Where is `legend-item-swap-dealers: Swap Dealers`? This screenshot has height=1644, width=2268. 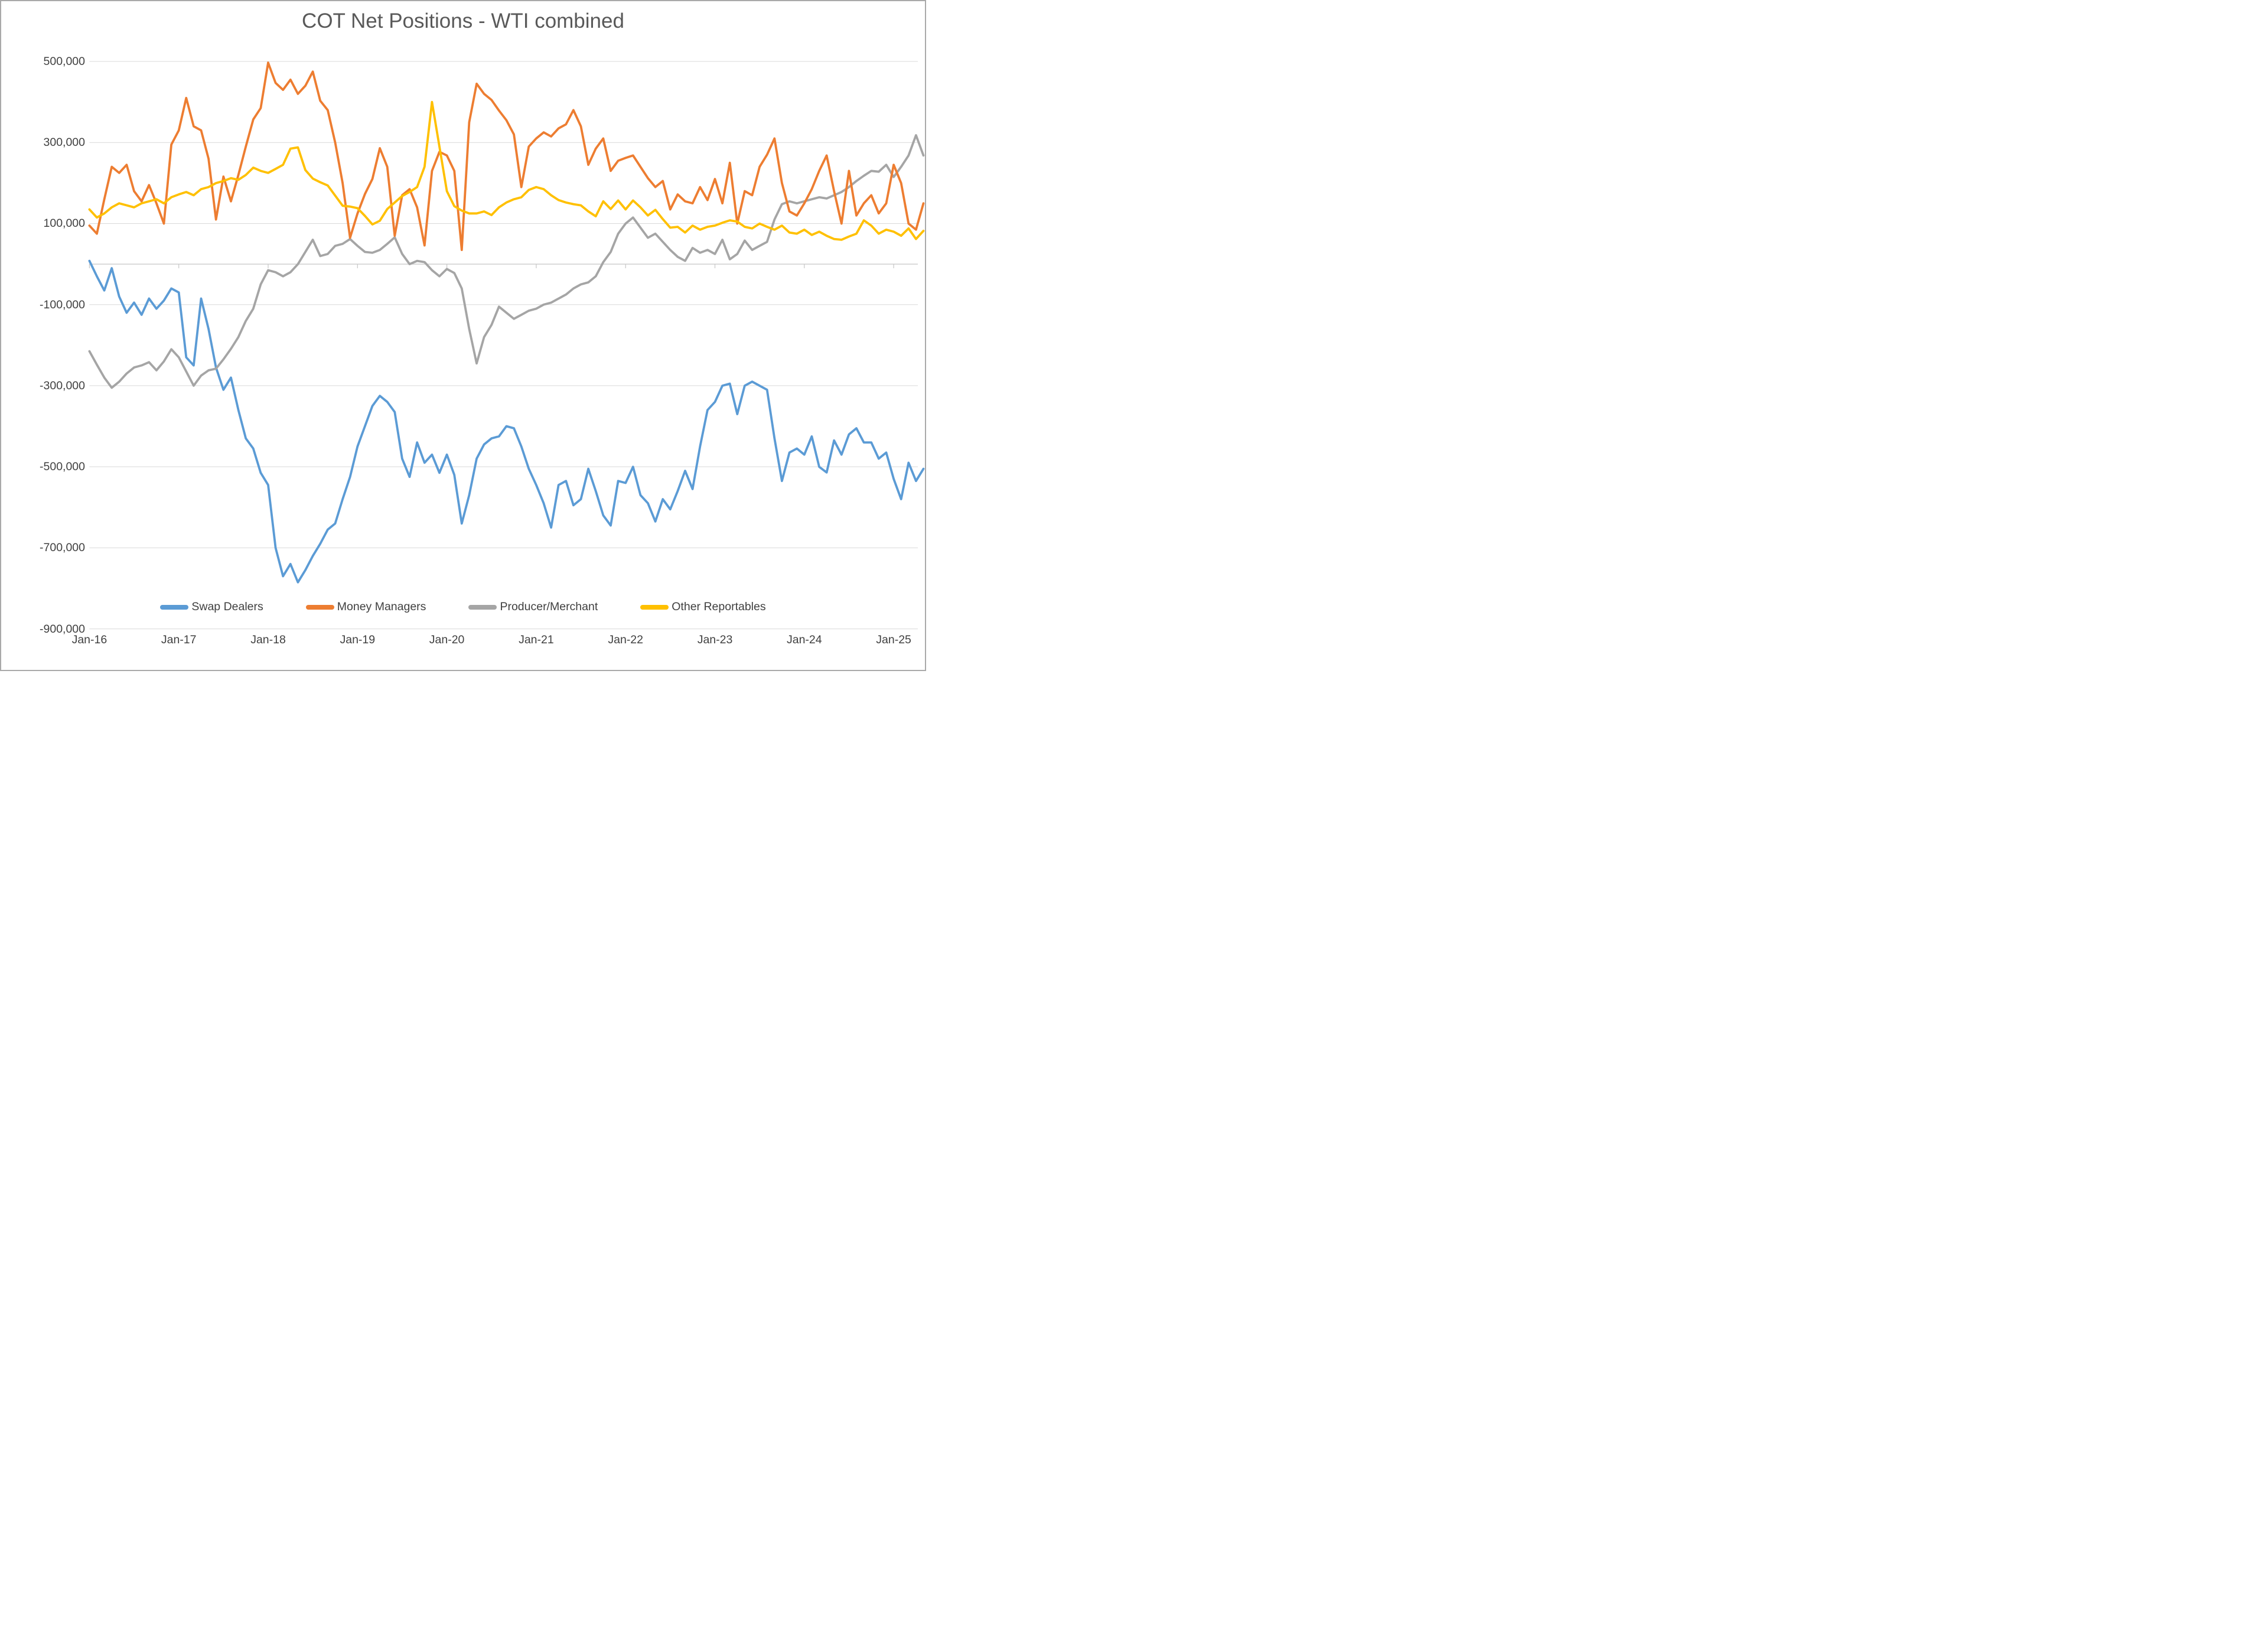 legend-item-swap-dealers: Swap Dealers is located at coordinates (211, 607).